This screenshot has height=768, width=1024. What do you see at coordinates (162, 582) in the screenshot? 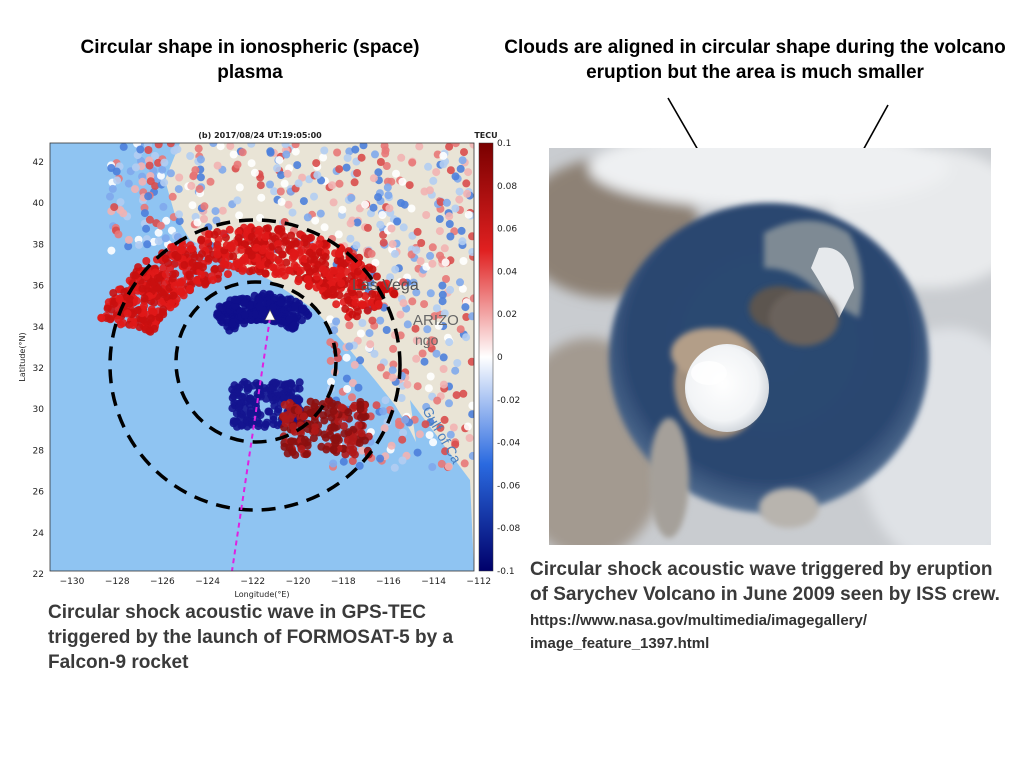
I see `x-tick-label: −126` at bounding box center [162, 582].